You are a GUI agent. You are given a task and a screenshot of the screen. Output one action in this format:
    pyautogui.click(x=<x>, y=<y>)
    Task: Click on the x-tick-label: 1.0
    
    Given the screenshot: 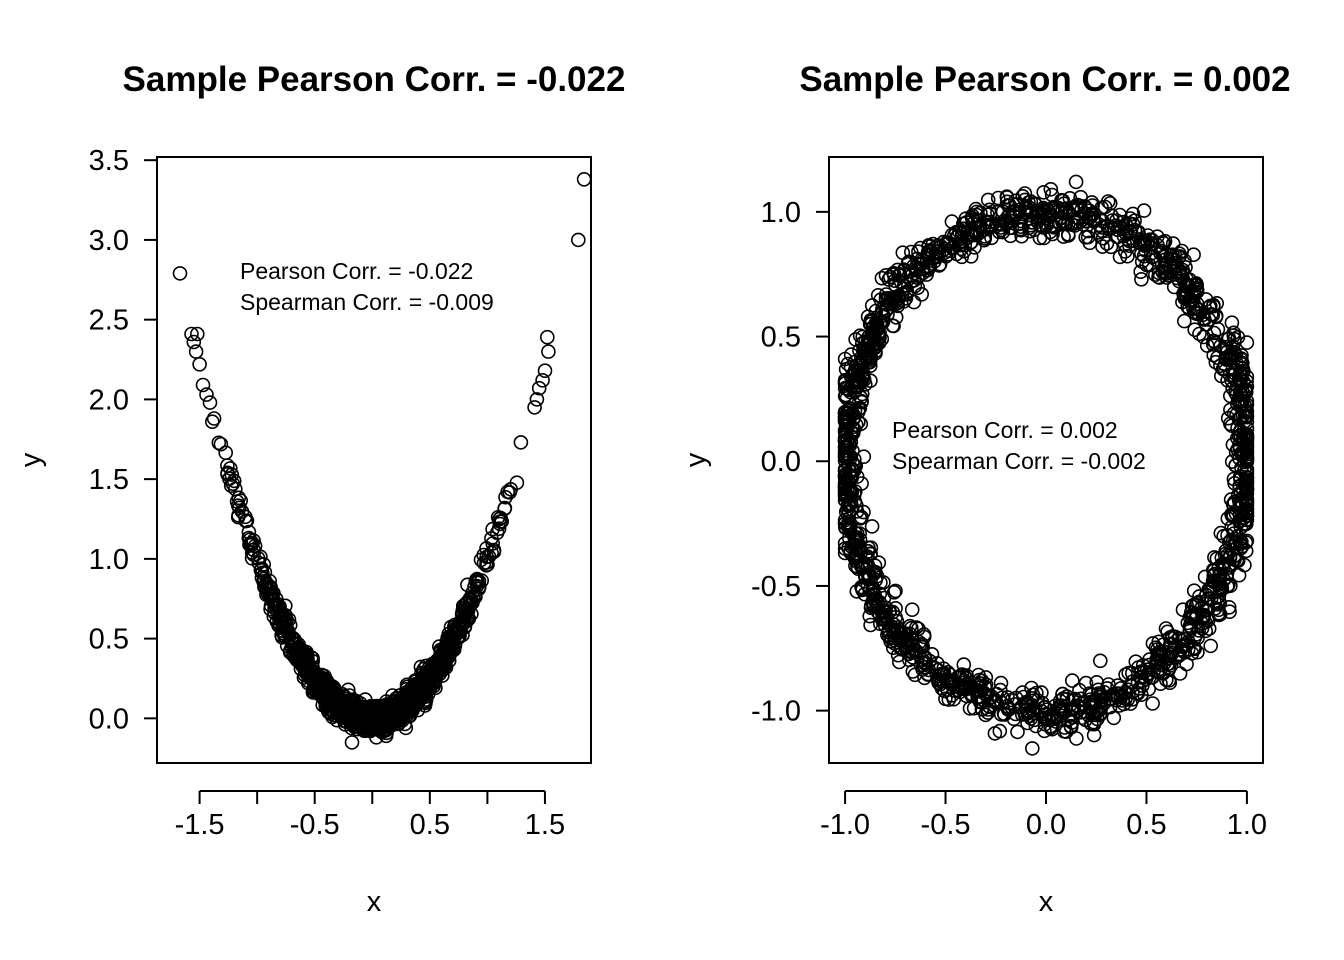 What is the action you would take?
    pyautogui.click(x=1247, y=825)
    